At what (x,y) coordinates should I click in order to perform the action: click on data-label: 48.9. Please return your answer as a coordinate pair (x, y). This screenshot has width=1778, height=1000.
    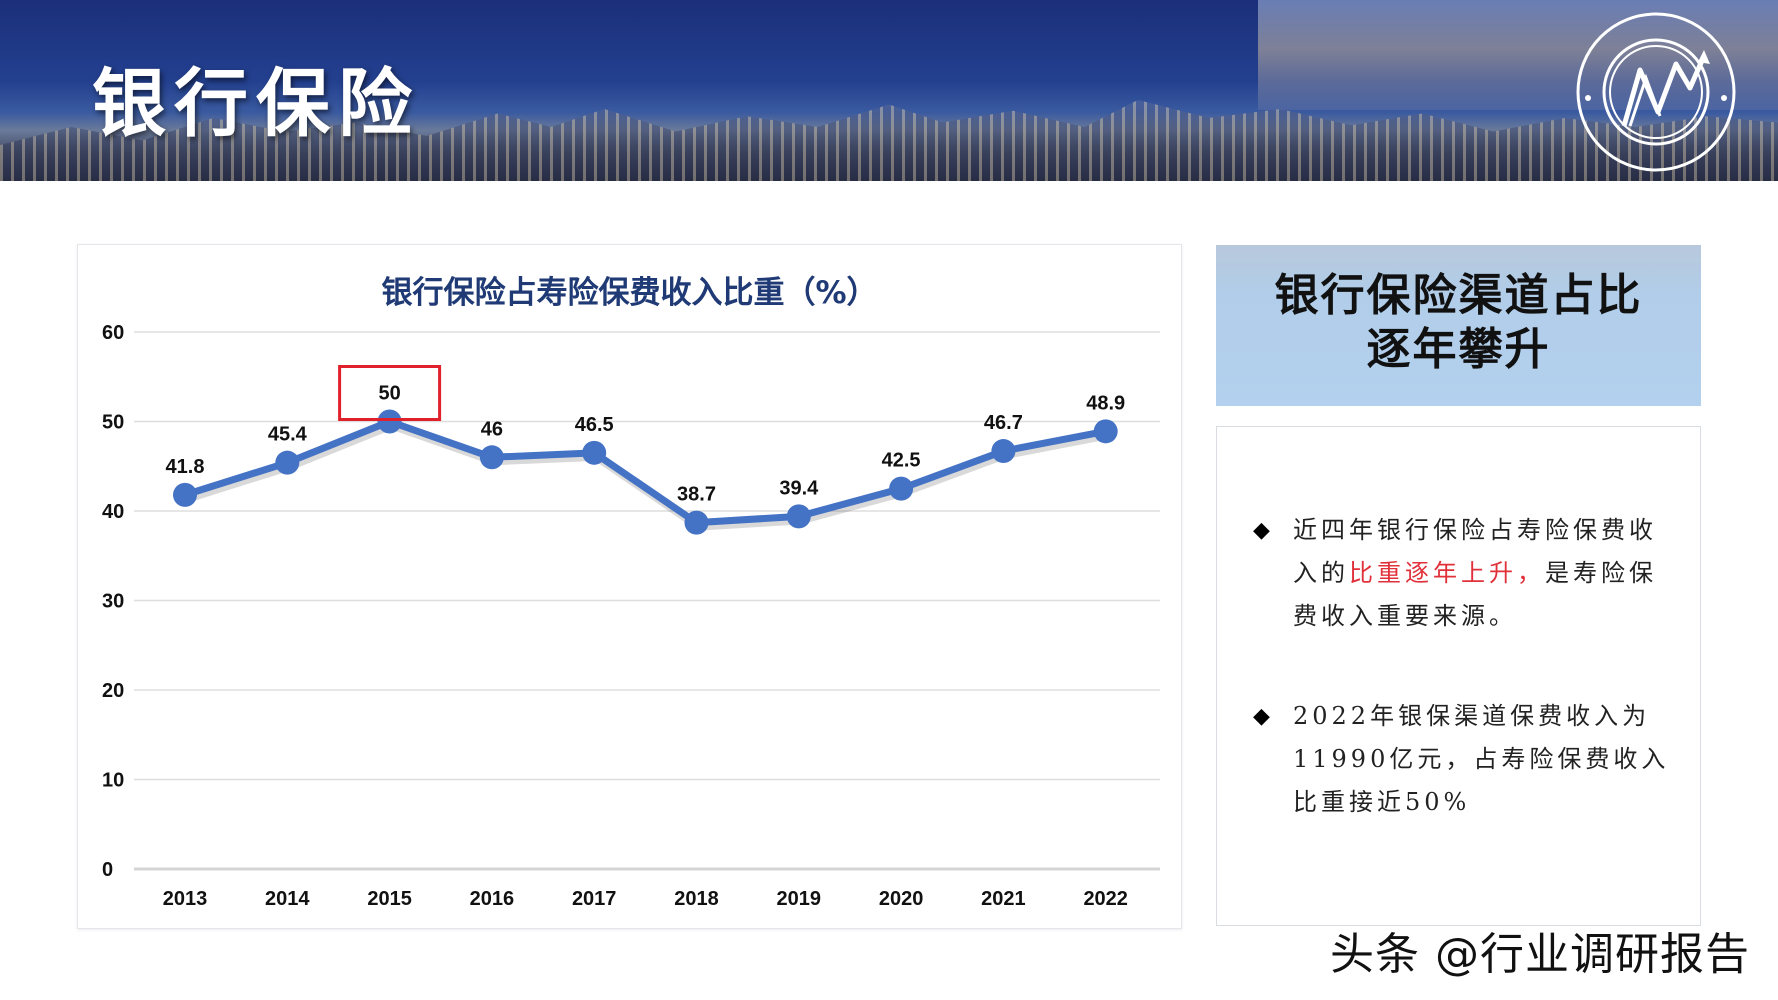
    Looking at the image, I should click on (1105, 403).